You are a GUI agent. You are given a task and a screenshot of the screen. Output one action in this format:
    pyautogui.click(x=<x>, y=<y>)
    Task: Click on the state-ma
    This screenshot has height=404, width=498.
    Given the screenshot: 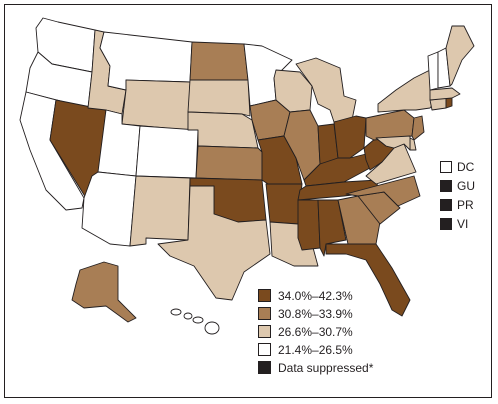 What is the action you would take?
    pyautogui.click(x=445, y=94)
    